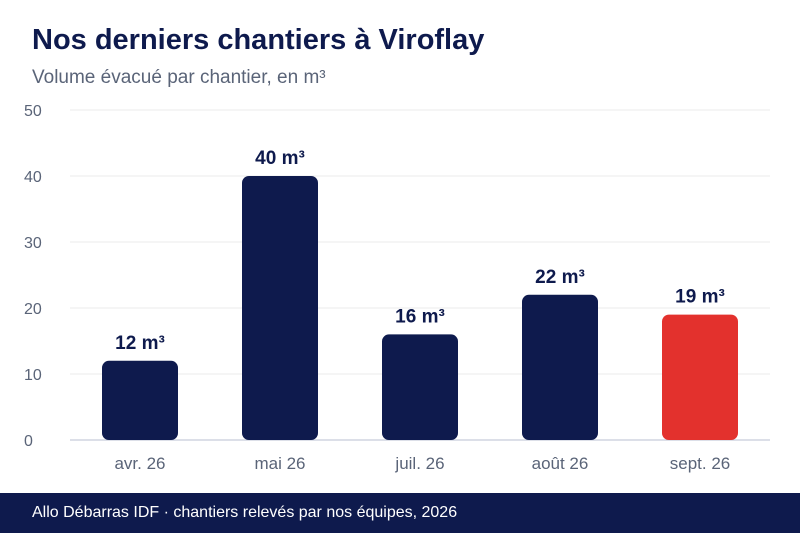 The height and width of the screenshot is (533, 800). What do you see at coordinates (33, 111) in the screenshot?
I see `y-tick-label: 50` at bounding box center [33, 111].